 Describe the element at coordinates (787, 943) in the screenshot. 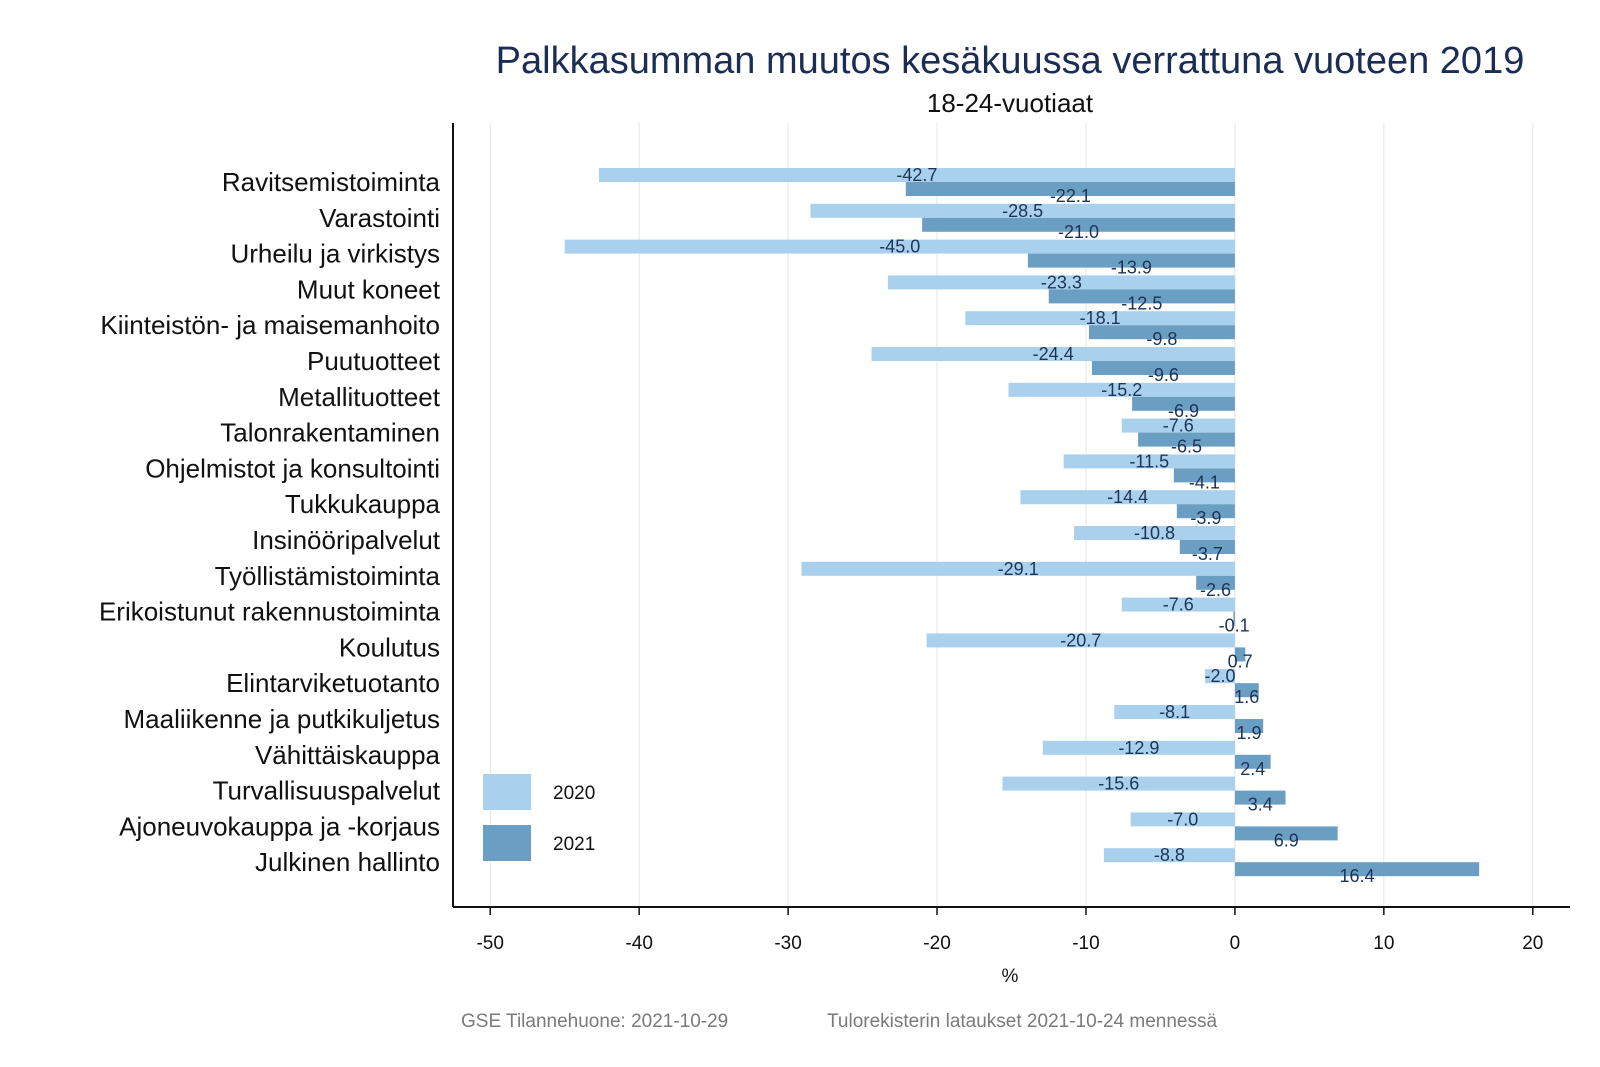

I see `x-tick-label: -30` at that location.